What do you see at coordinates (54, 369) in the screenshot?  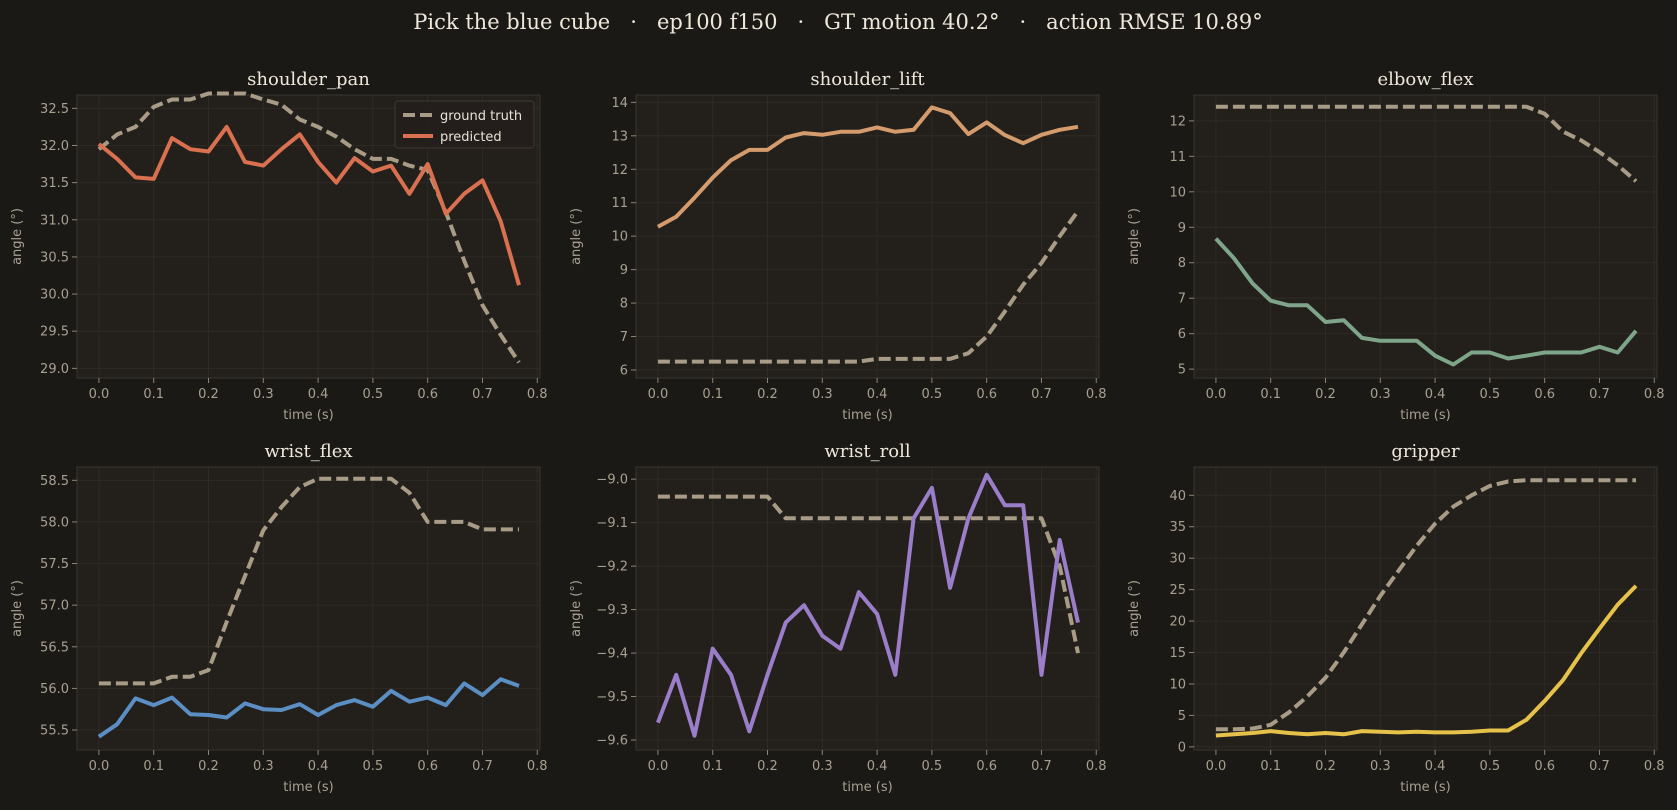 I see `y-tick-label: 29.0` at bounding box center [54, 369].